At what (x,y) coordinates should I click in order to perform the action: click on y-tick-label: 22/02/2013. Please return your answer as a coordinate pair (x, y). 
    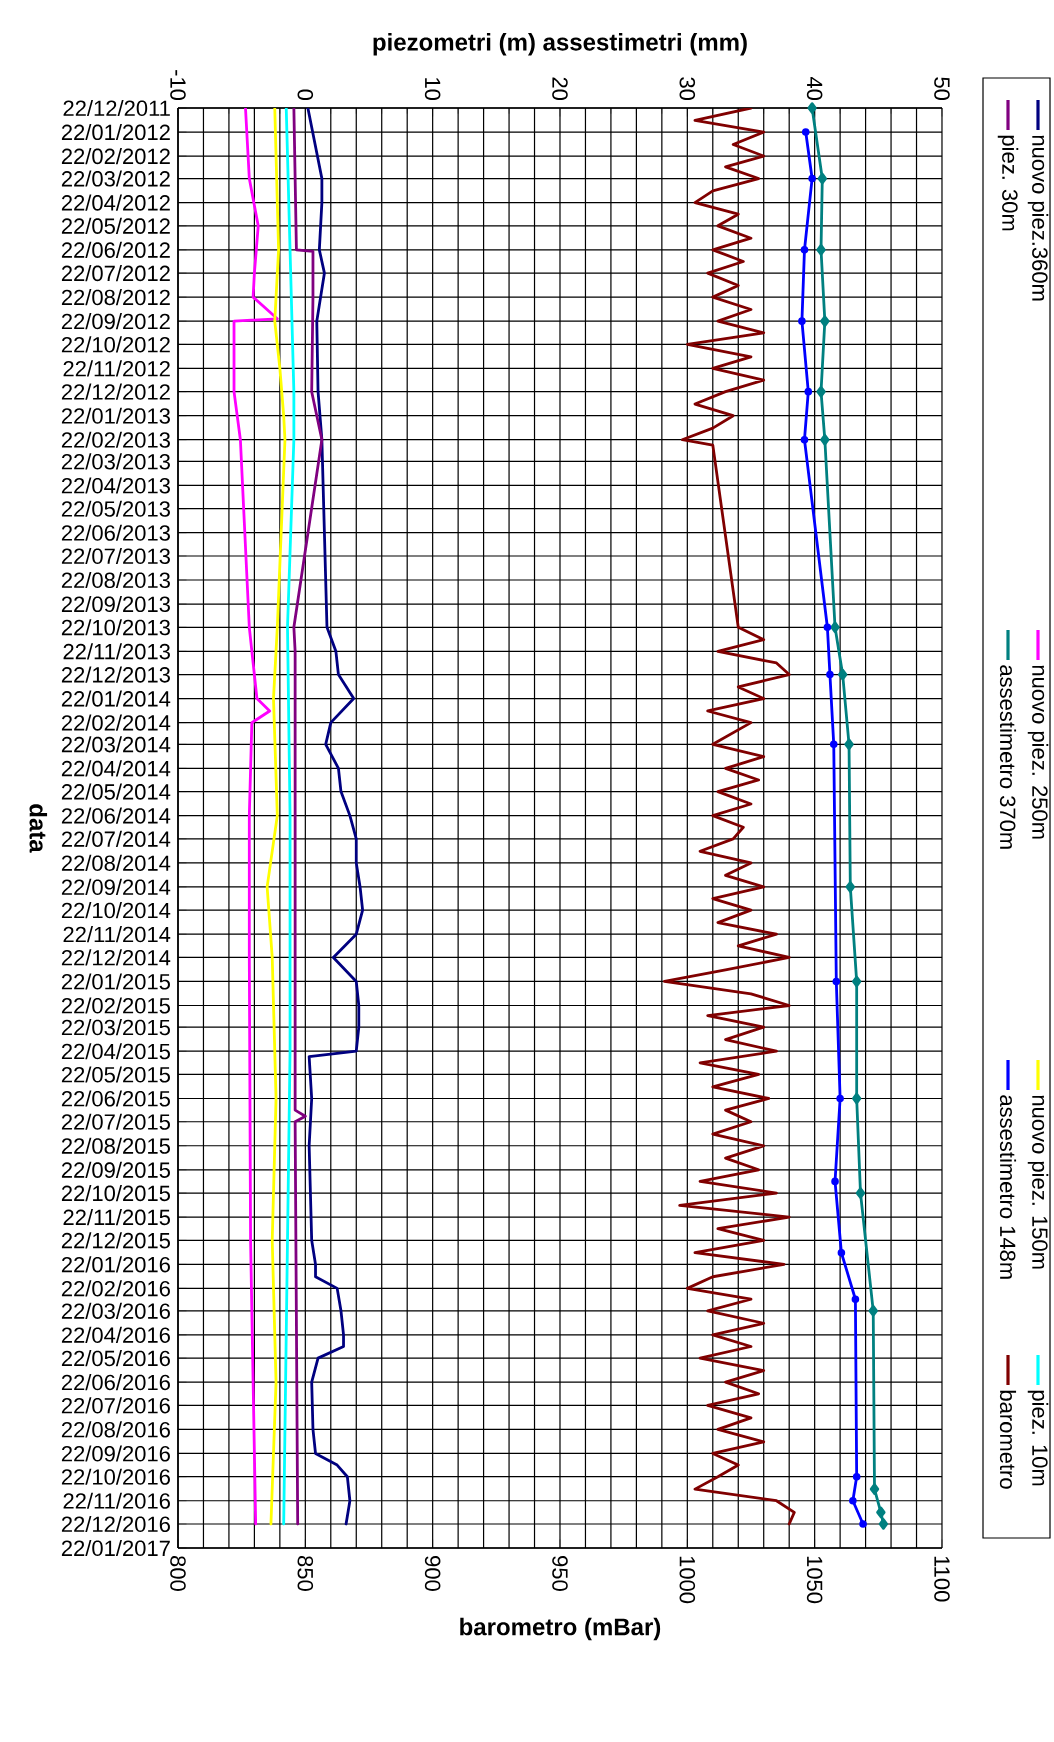
    Looking at the image, I should click on (115, 439).